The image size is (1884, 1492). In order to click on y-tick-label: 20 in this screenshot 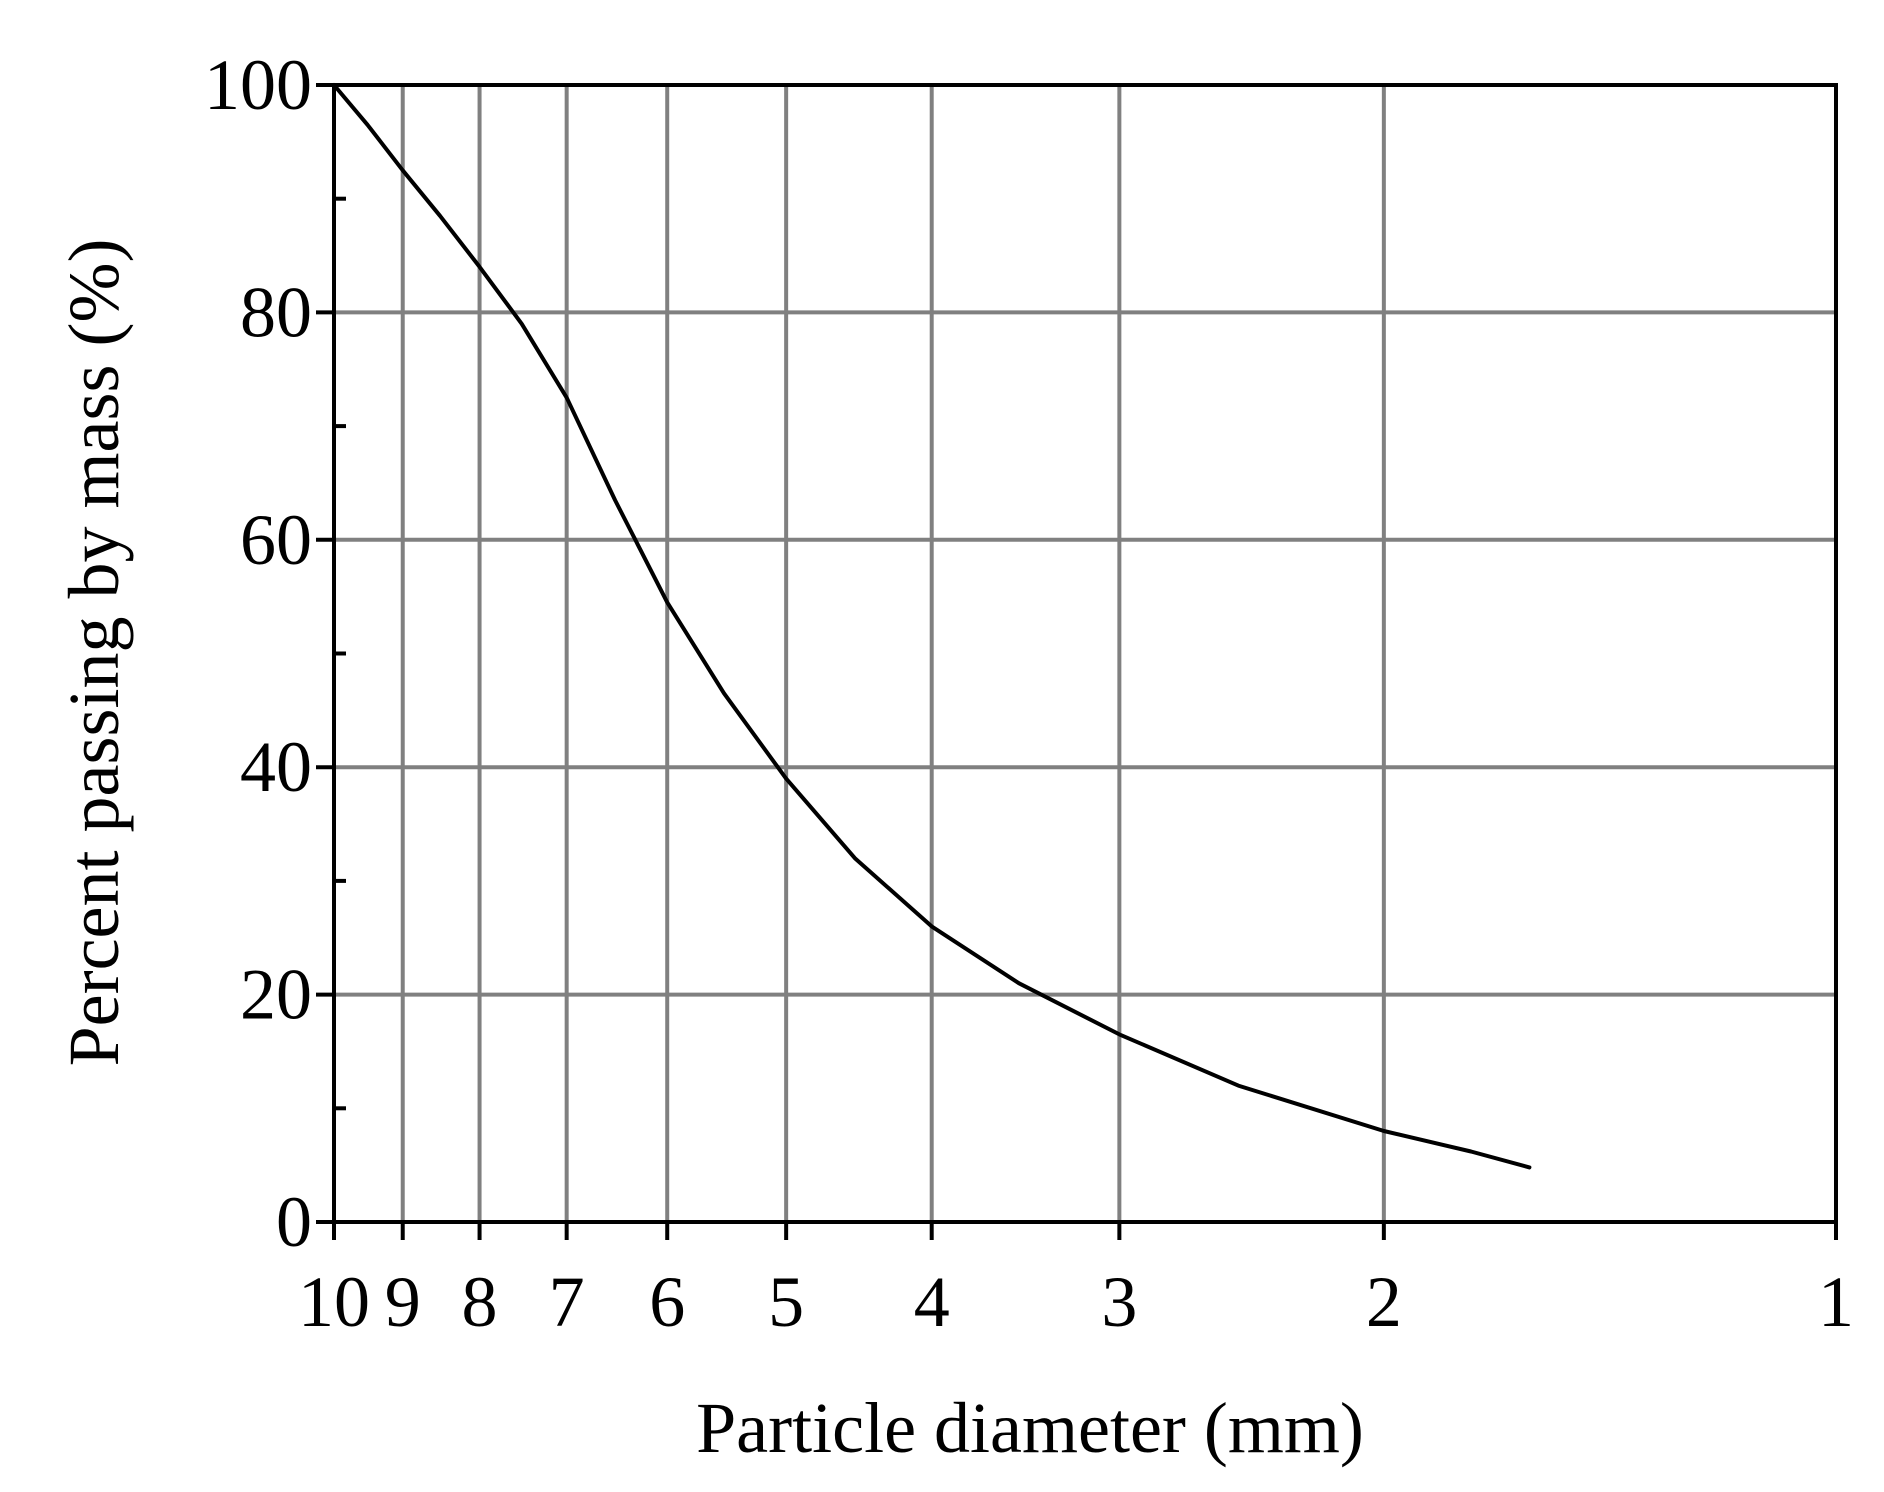, I will do `click(276, 995)`.